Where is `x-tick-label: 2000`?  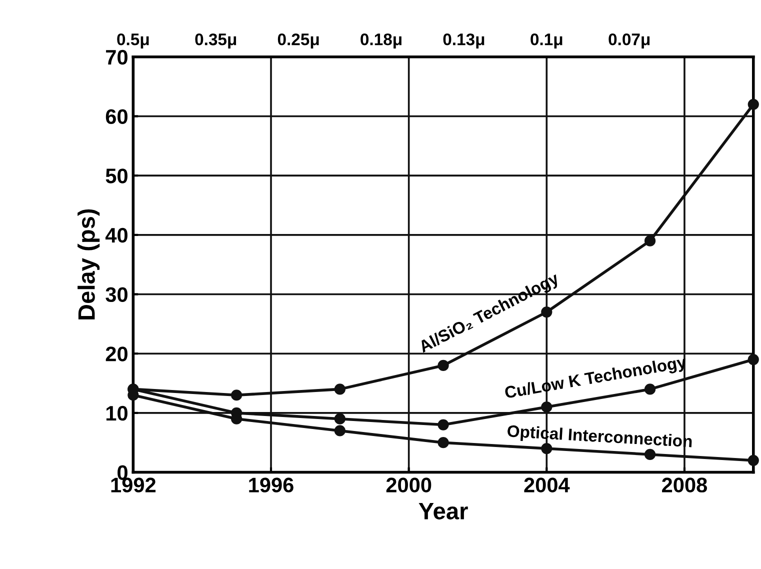
x-tick-label: 2000 is located at coordinates (409, 485).